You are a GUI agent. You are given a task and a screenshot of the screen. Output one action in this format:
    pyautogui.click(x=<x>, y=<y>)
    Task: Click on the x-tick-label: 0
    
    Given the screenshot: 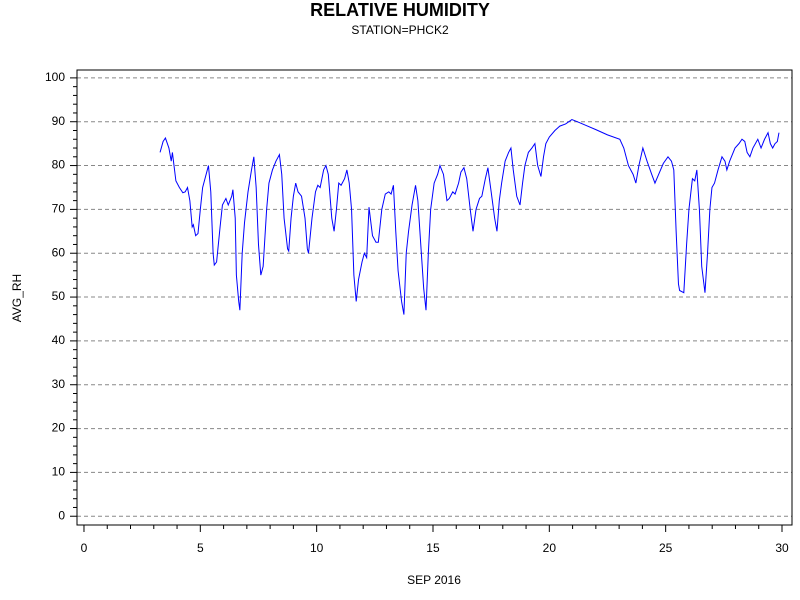 What is the action you would take?
    pyautogui.click(x=84, y=548)
    